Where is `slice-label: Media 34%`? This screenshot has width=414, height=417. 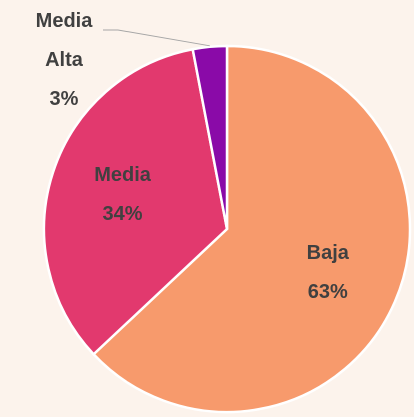
slice-label: Media 34% is located at coordinates (123, 195).